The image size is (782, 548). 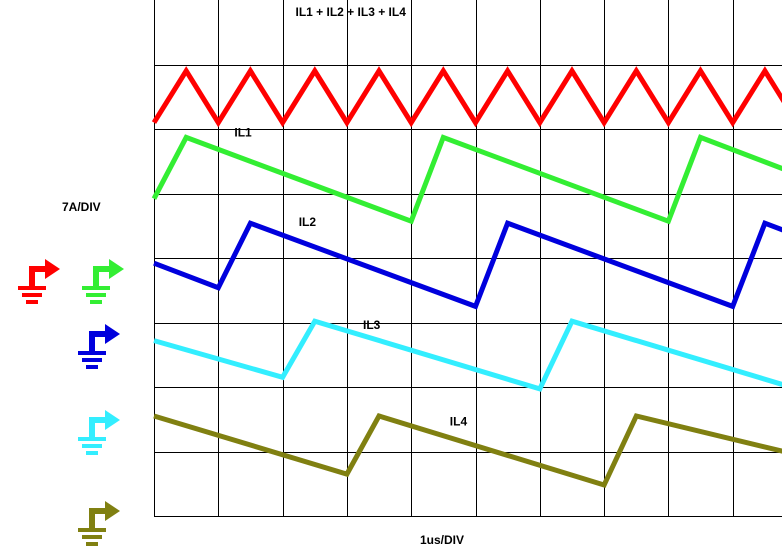 What do you see at coordinates (372, 325) in the screenshot?
I see `trace-label-4: IL3` at bounding box center [372, 325].